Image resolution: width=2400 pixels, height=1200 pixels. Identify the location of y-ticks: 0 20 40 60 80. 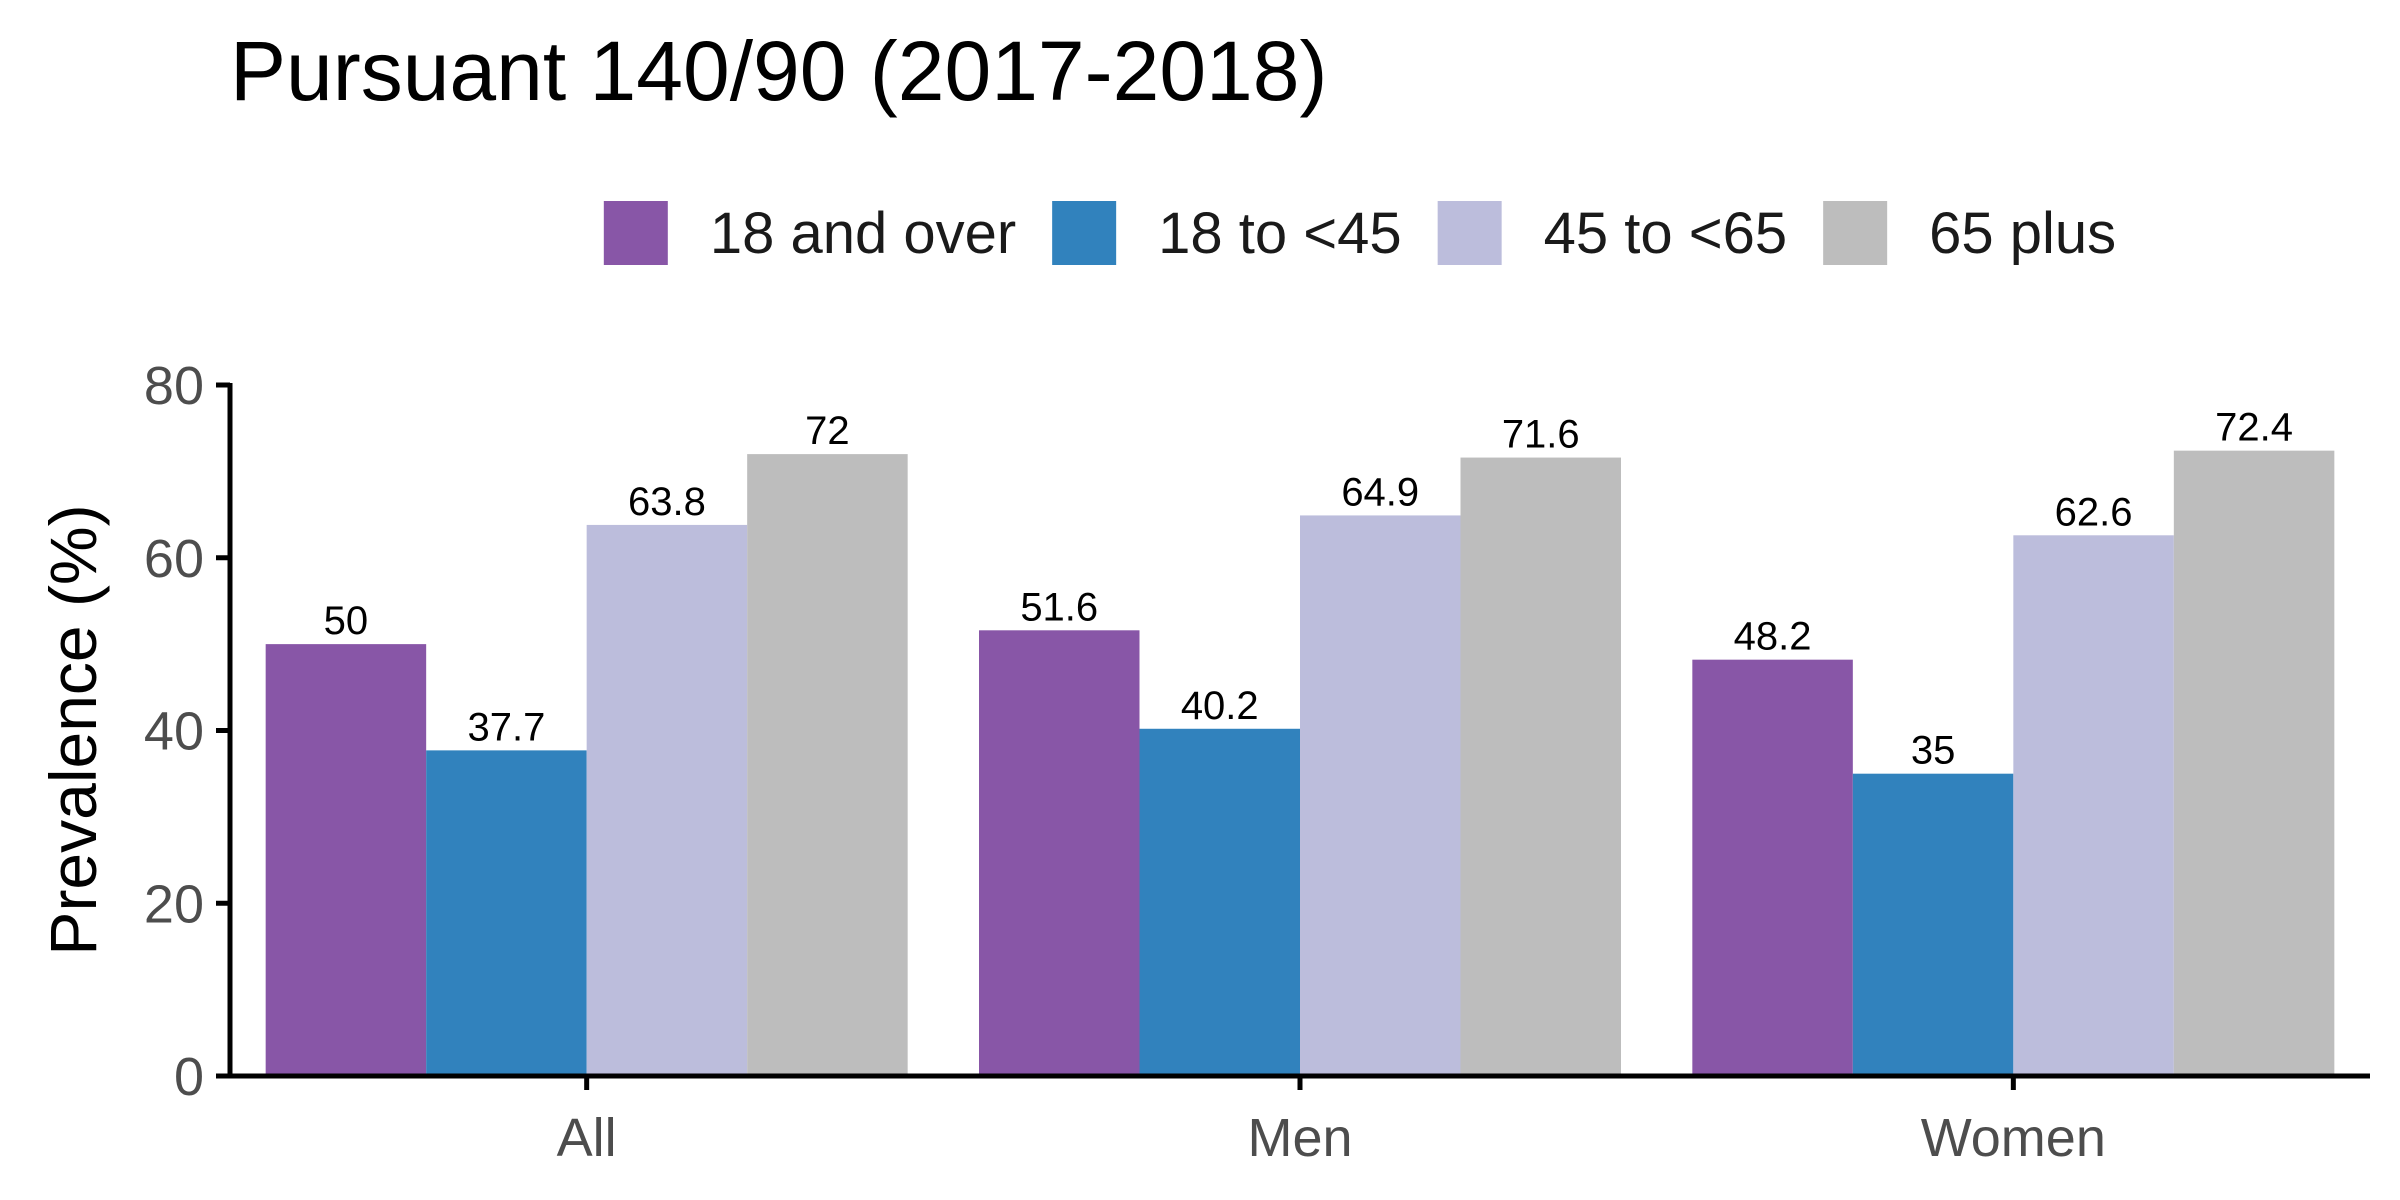
(187, 731).